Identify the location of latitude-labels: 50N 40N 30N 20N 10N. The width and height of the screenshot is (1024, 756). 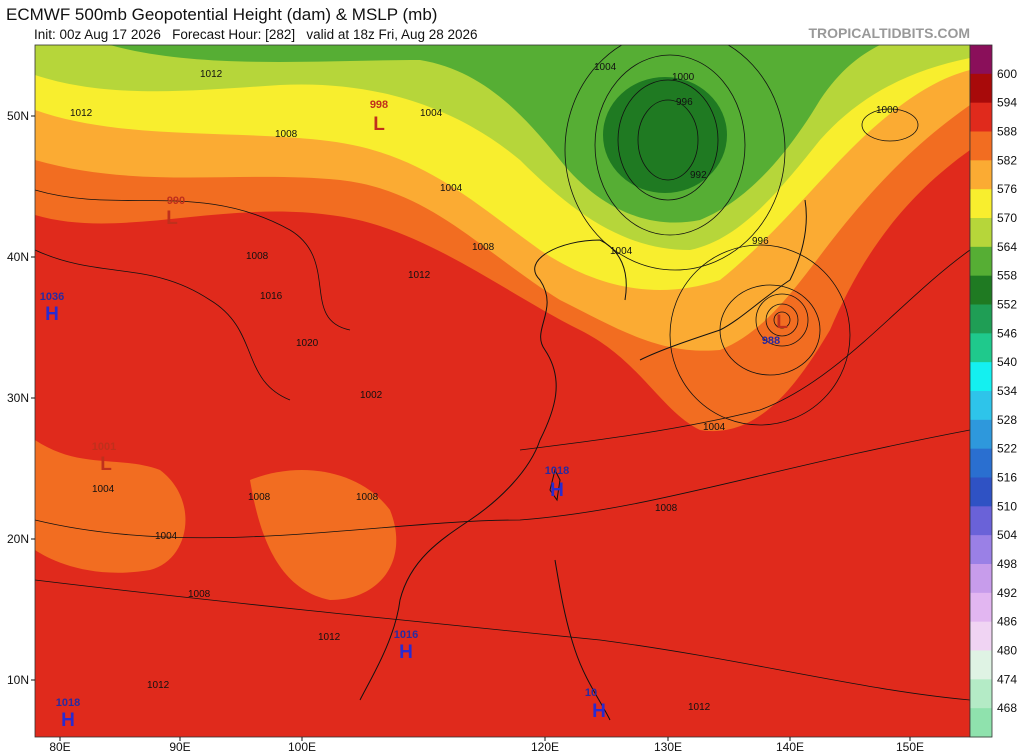
(21, 398).